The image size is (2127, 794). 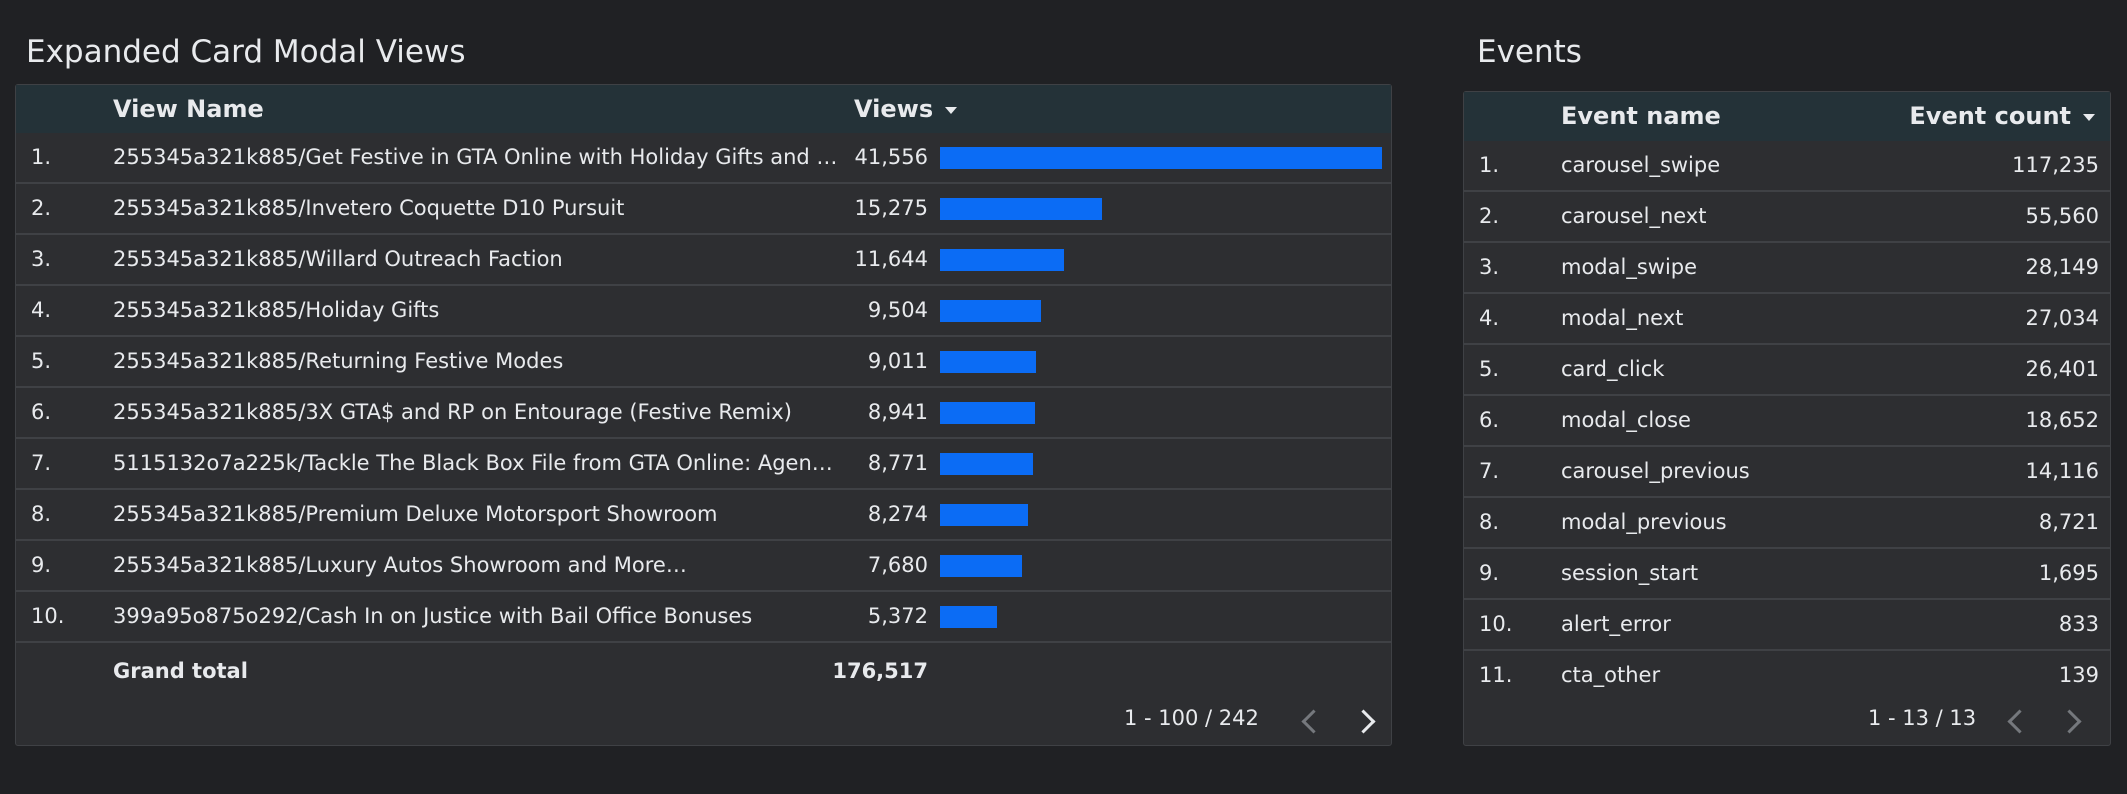 I want to click on column-header-views: Views, so click(x=906, y=109).